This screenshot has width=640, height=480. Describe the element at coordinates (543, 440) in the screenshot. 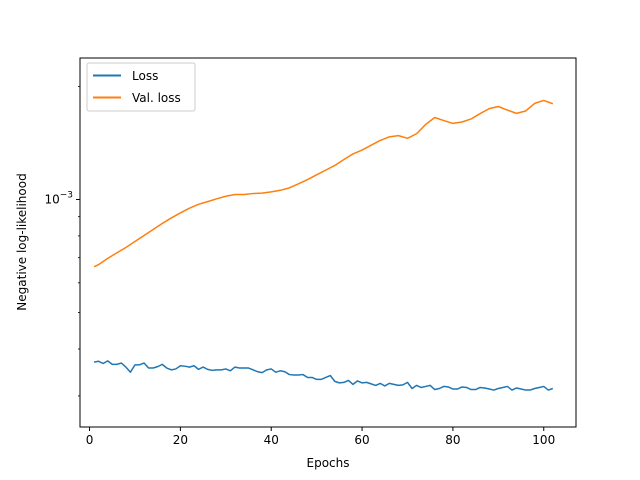

I see `x-tick-label: 100` at that location.